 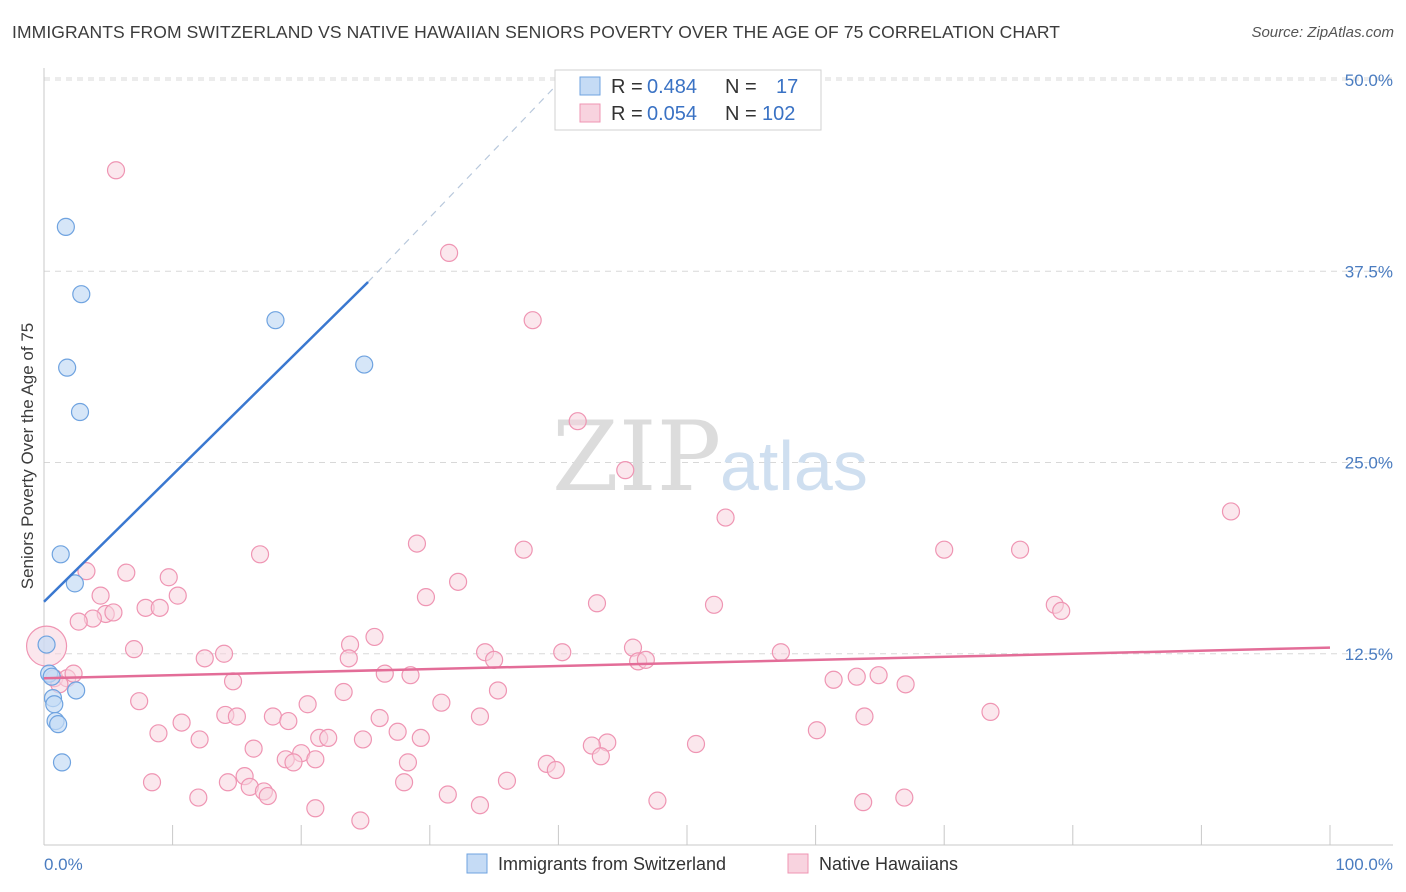 What do you see at coordinates (687, 663) in the screenshot?
I see `native-hawaiians-trend-line` at bounding box center [687, 663].